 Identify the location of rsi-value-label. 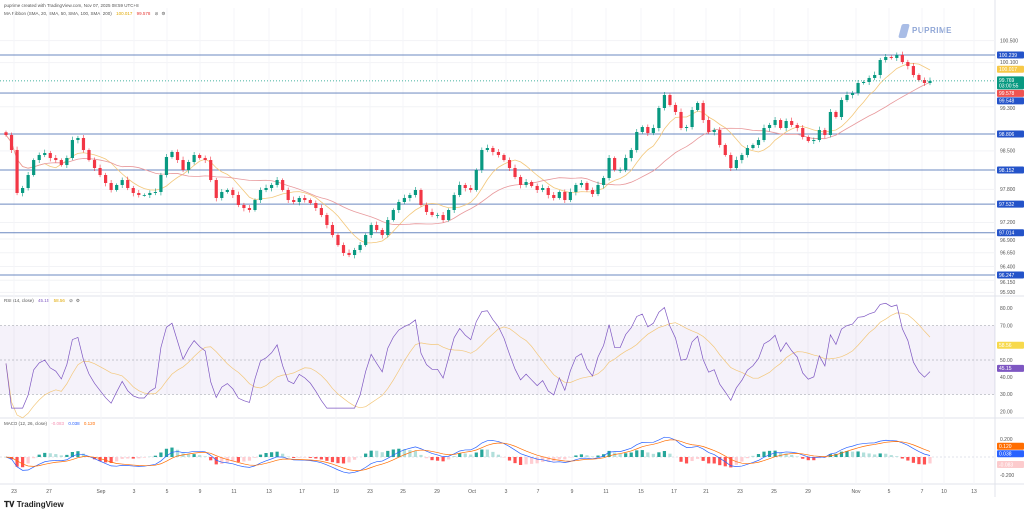
(1010, 368).